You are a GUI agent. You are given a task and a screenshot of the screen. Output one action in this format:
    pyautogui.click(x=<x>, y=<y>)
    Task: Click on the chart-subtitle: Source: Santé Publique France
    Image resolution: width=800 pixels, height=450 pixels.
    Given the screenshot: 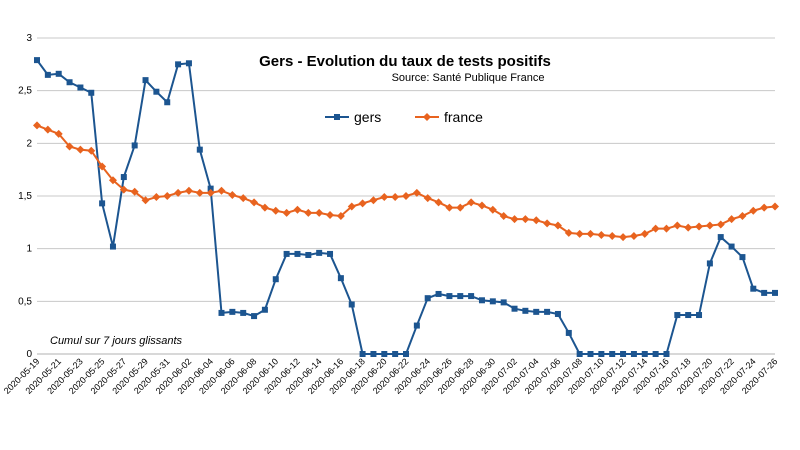 What is the action you would take?
    pyautogui.click(x=468, y=78)
    